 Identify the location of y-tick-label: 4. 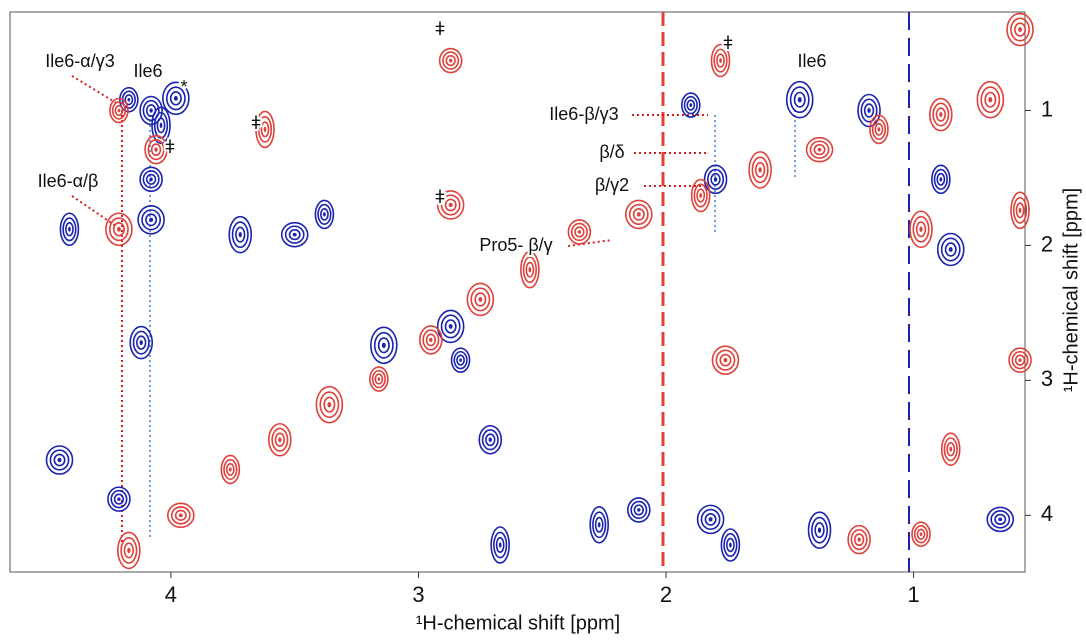
(1047, 513).